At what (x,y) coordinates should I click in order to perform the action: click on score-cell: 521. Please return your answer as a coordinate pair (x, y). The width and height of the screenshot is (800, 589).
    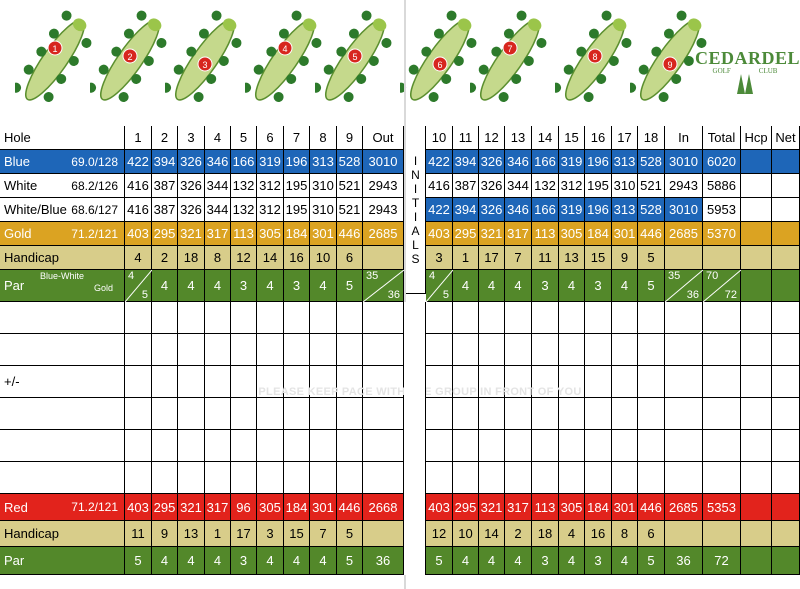
    Looking at the image, I should click on (350, 186).